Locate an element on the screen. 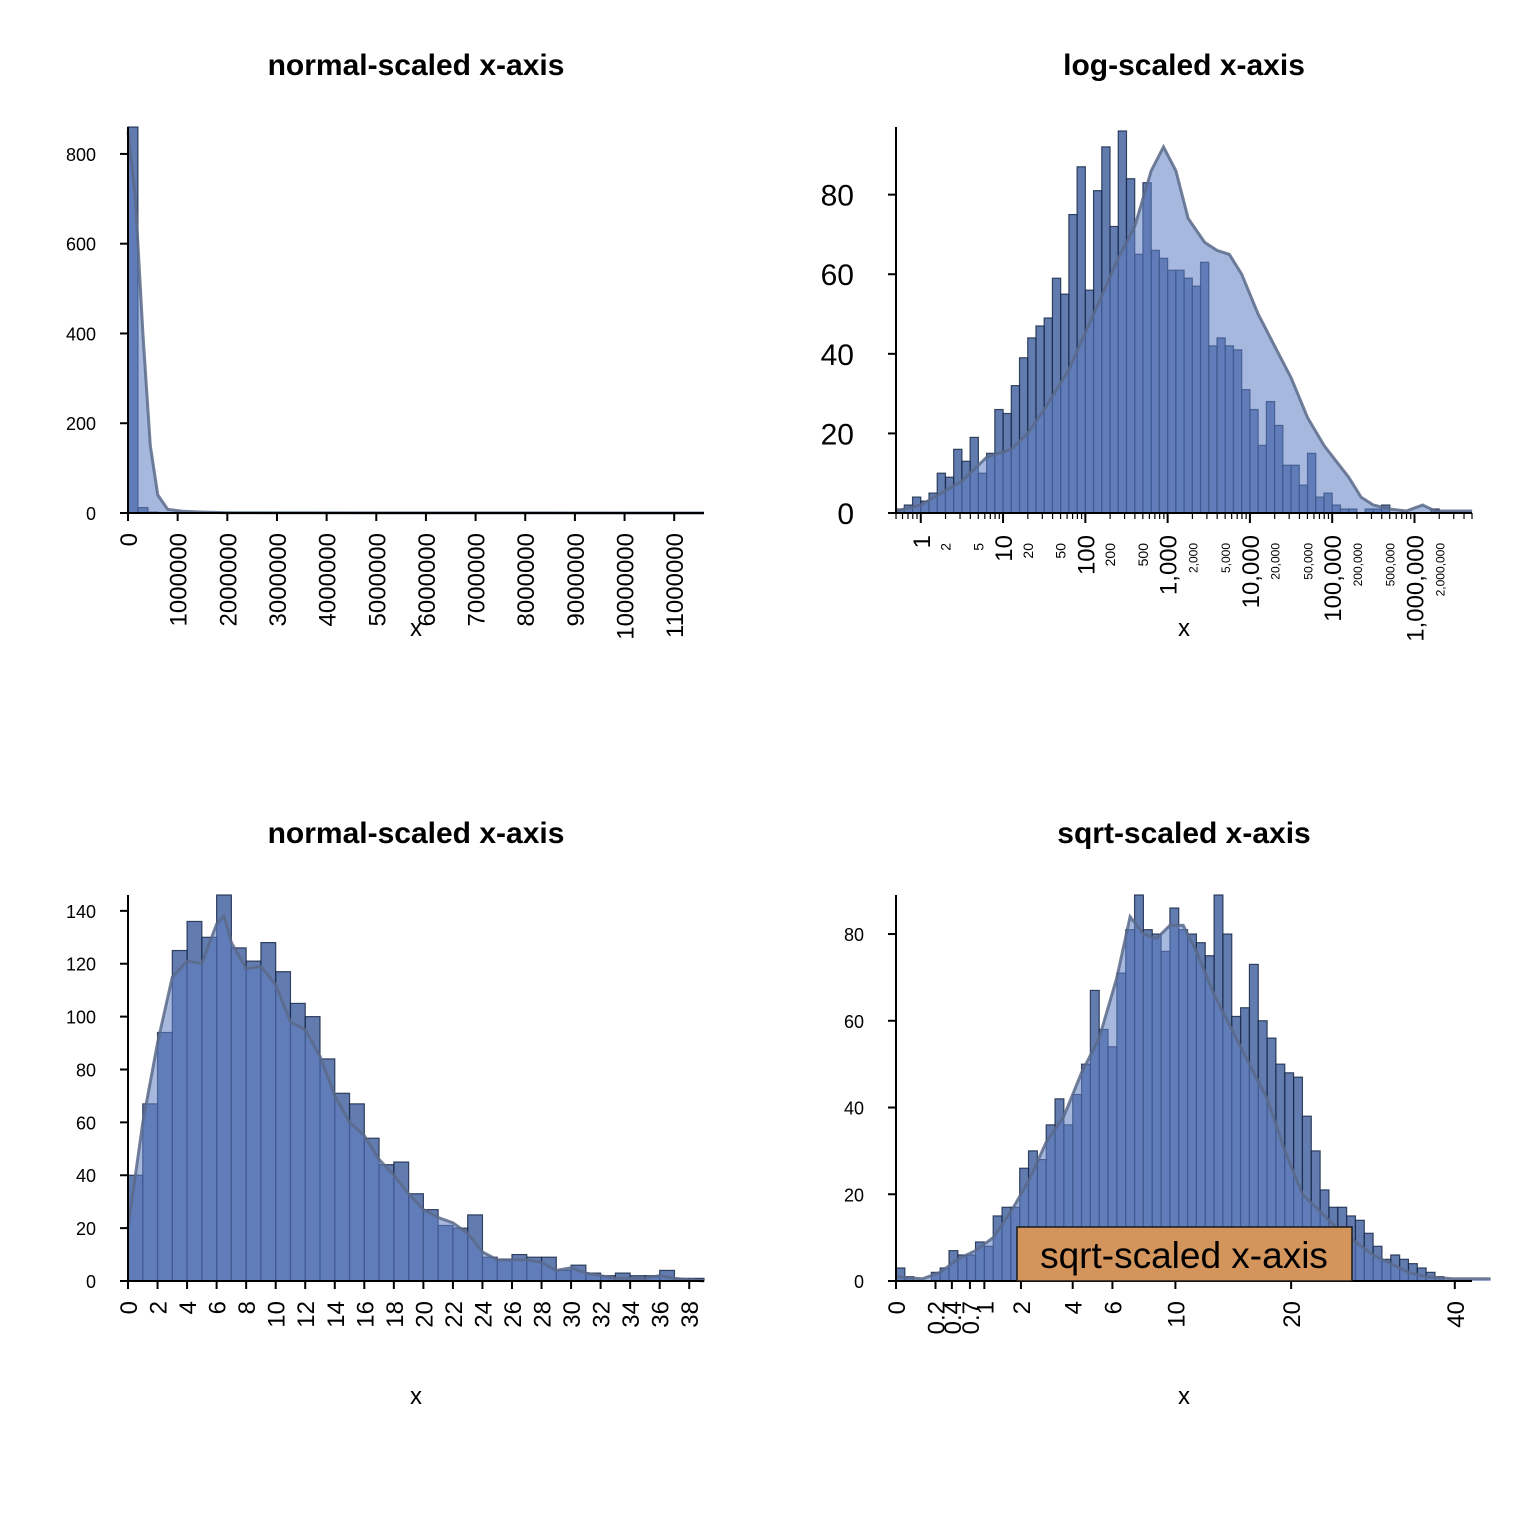 The width and height of the screenshot is (1536, 1536). x-tick-label: 20,000 is located at coordinates (1276, 561).